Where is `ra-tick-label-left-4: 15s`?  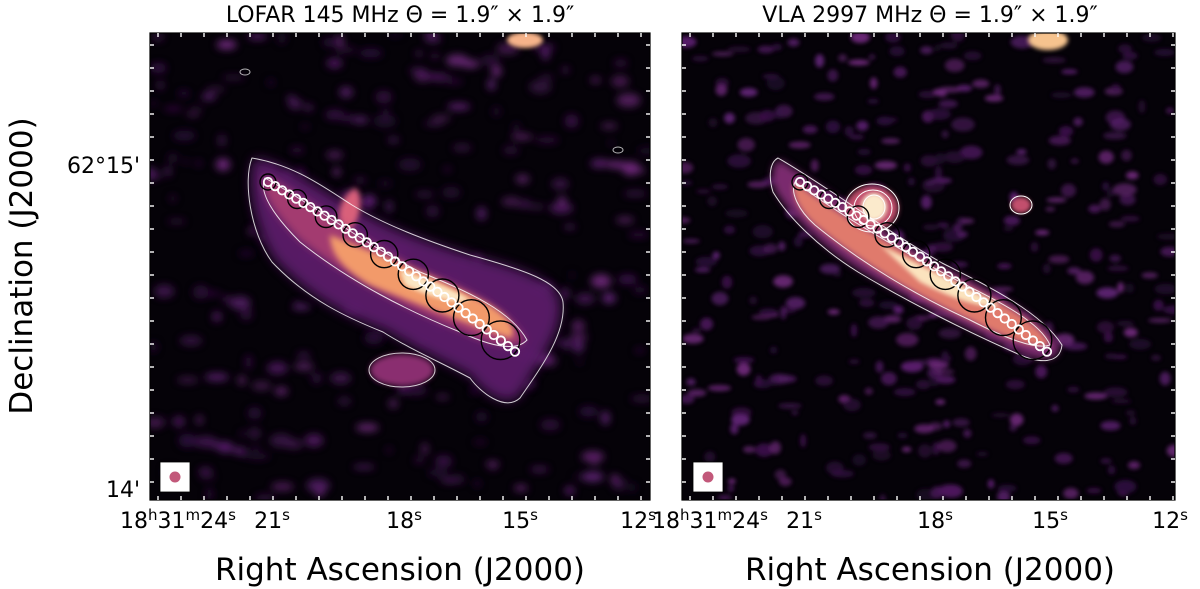
ra-tick-label-left-4: 15s is located at coordinates (520, 520).